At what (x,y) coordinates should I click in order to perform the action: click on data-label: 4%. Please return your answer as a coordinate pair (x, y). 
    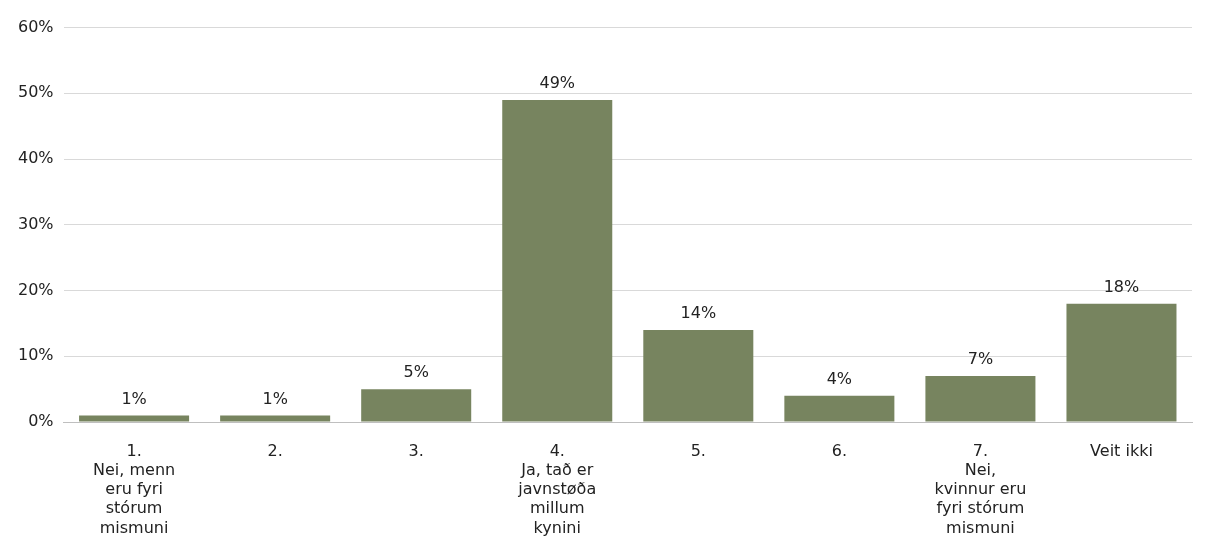
    Looking at the image, I should click on (839, 378).